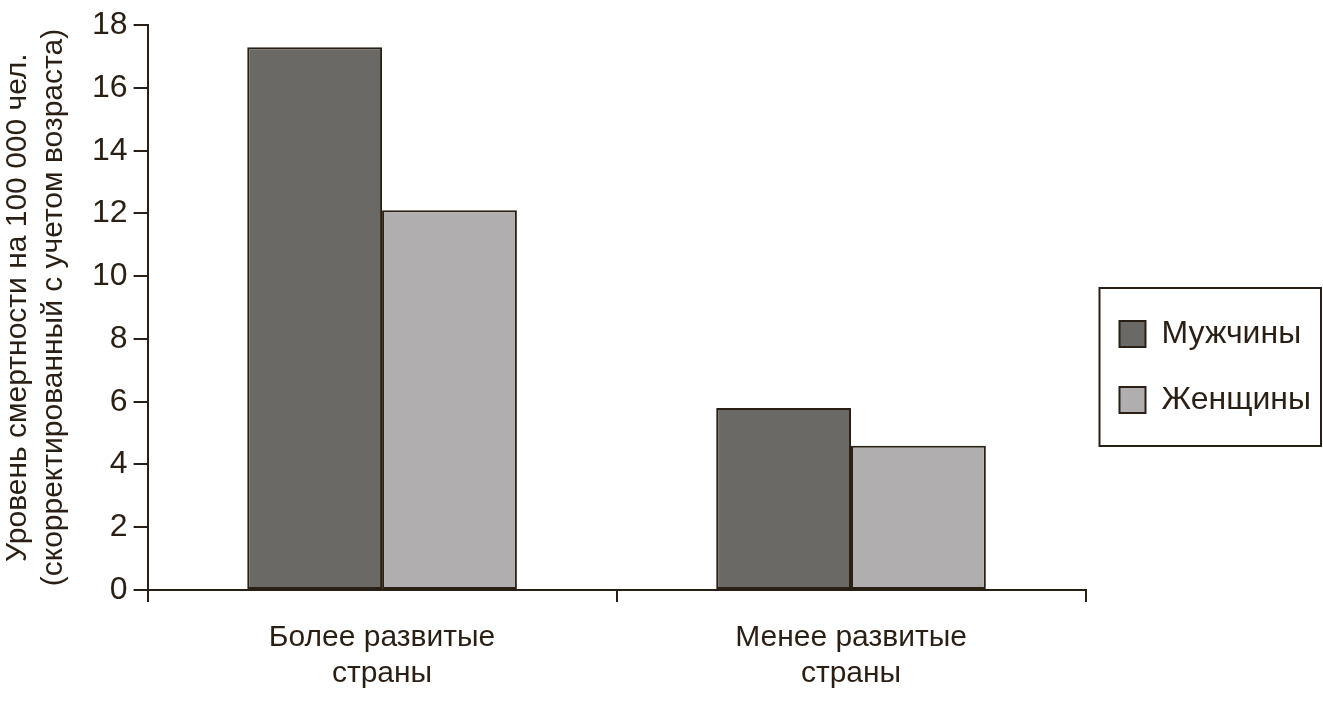 The width and height of the screenshot is (1323, 710). Describe the element at coordinates (1231, 331) in the screenshot. I see `legend-label: Мужчины` at that location.